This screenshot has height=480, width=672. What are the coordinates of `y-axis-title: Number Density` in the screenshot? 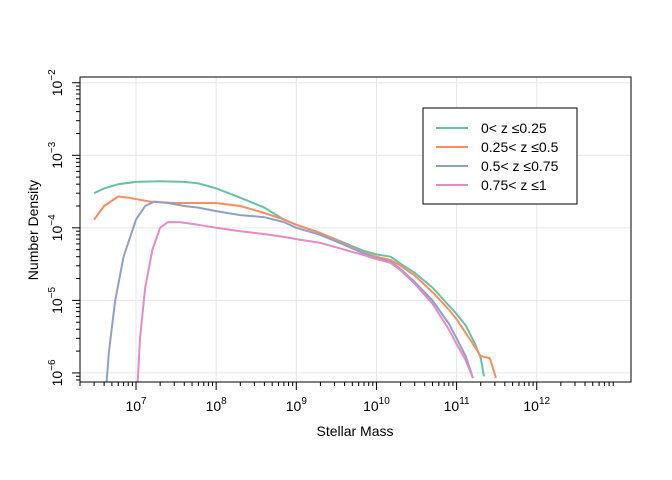 It's located at (33, 230).